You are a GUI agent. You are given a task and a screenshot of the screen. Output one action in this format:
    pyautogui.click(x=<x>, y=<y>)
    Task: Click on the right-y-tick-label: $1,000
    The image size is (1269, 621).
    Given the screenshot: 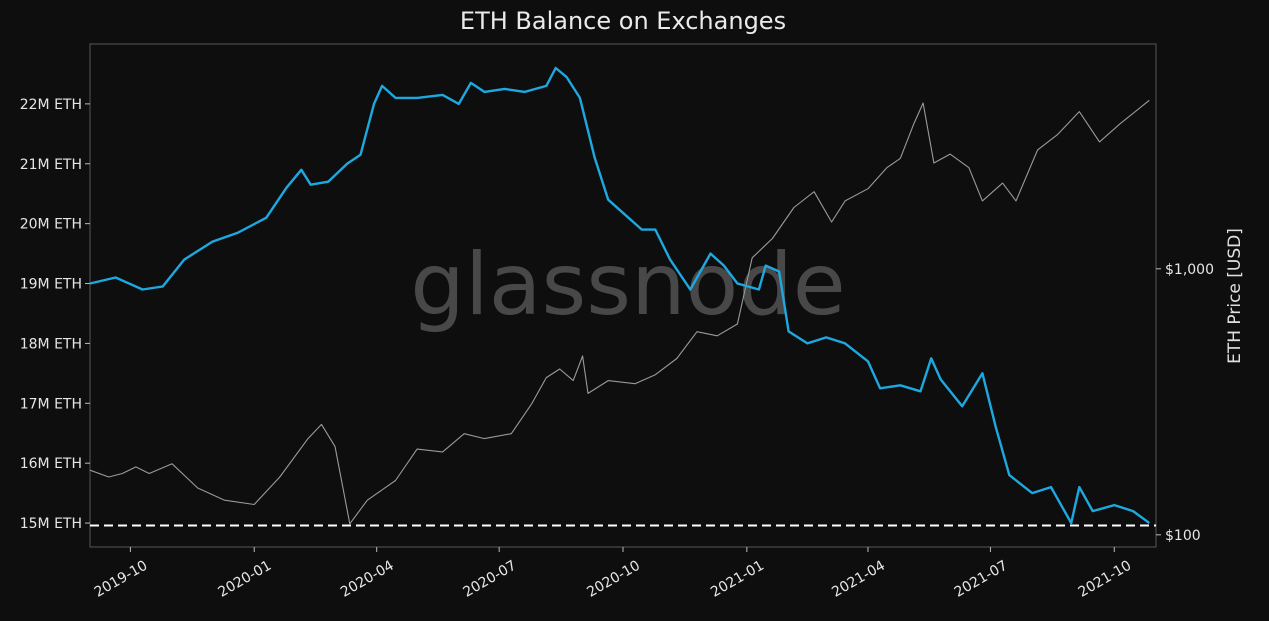 What is the action you would take?
    pyautogui.click(x=1189, y=270)
    